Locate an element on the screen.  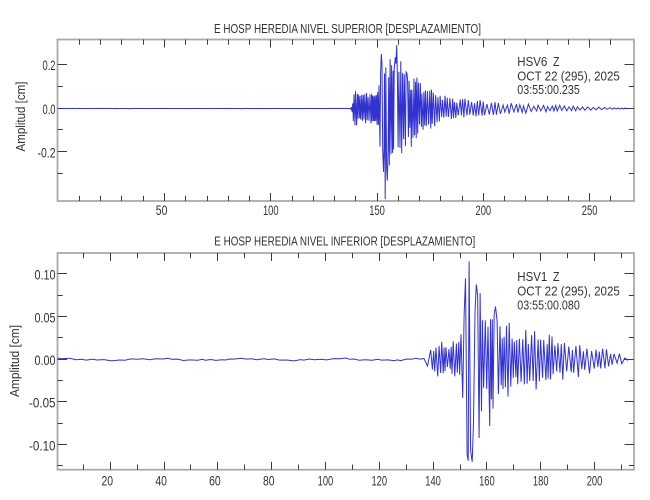
svg-text: -0.05 is located at coordinates (42, 403).